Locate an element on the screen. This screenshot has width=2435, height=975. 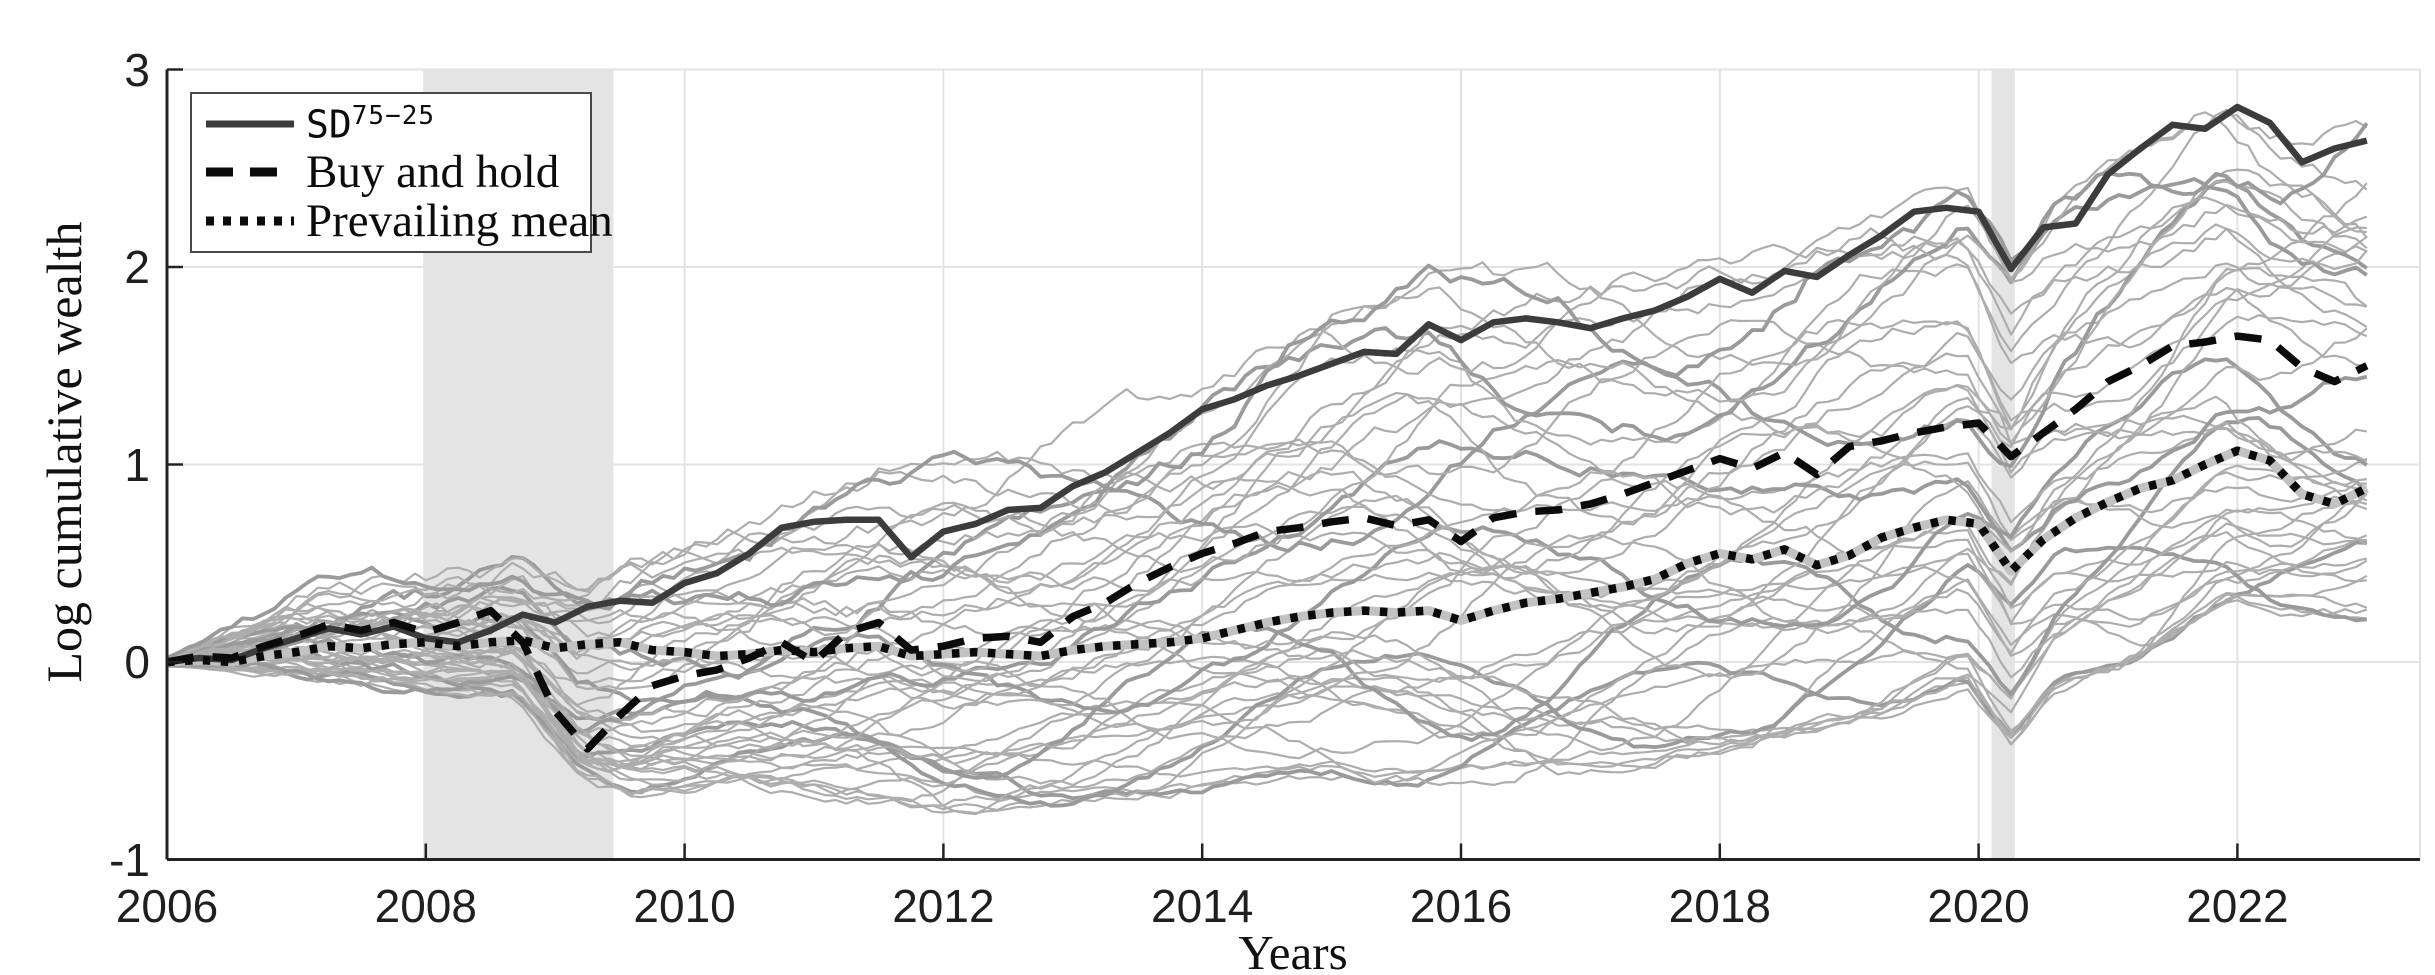
y-tick-label: -1 is located at coordinates (129, 859).